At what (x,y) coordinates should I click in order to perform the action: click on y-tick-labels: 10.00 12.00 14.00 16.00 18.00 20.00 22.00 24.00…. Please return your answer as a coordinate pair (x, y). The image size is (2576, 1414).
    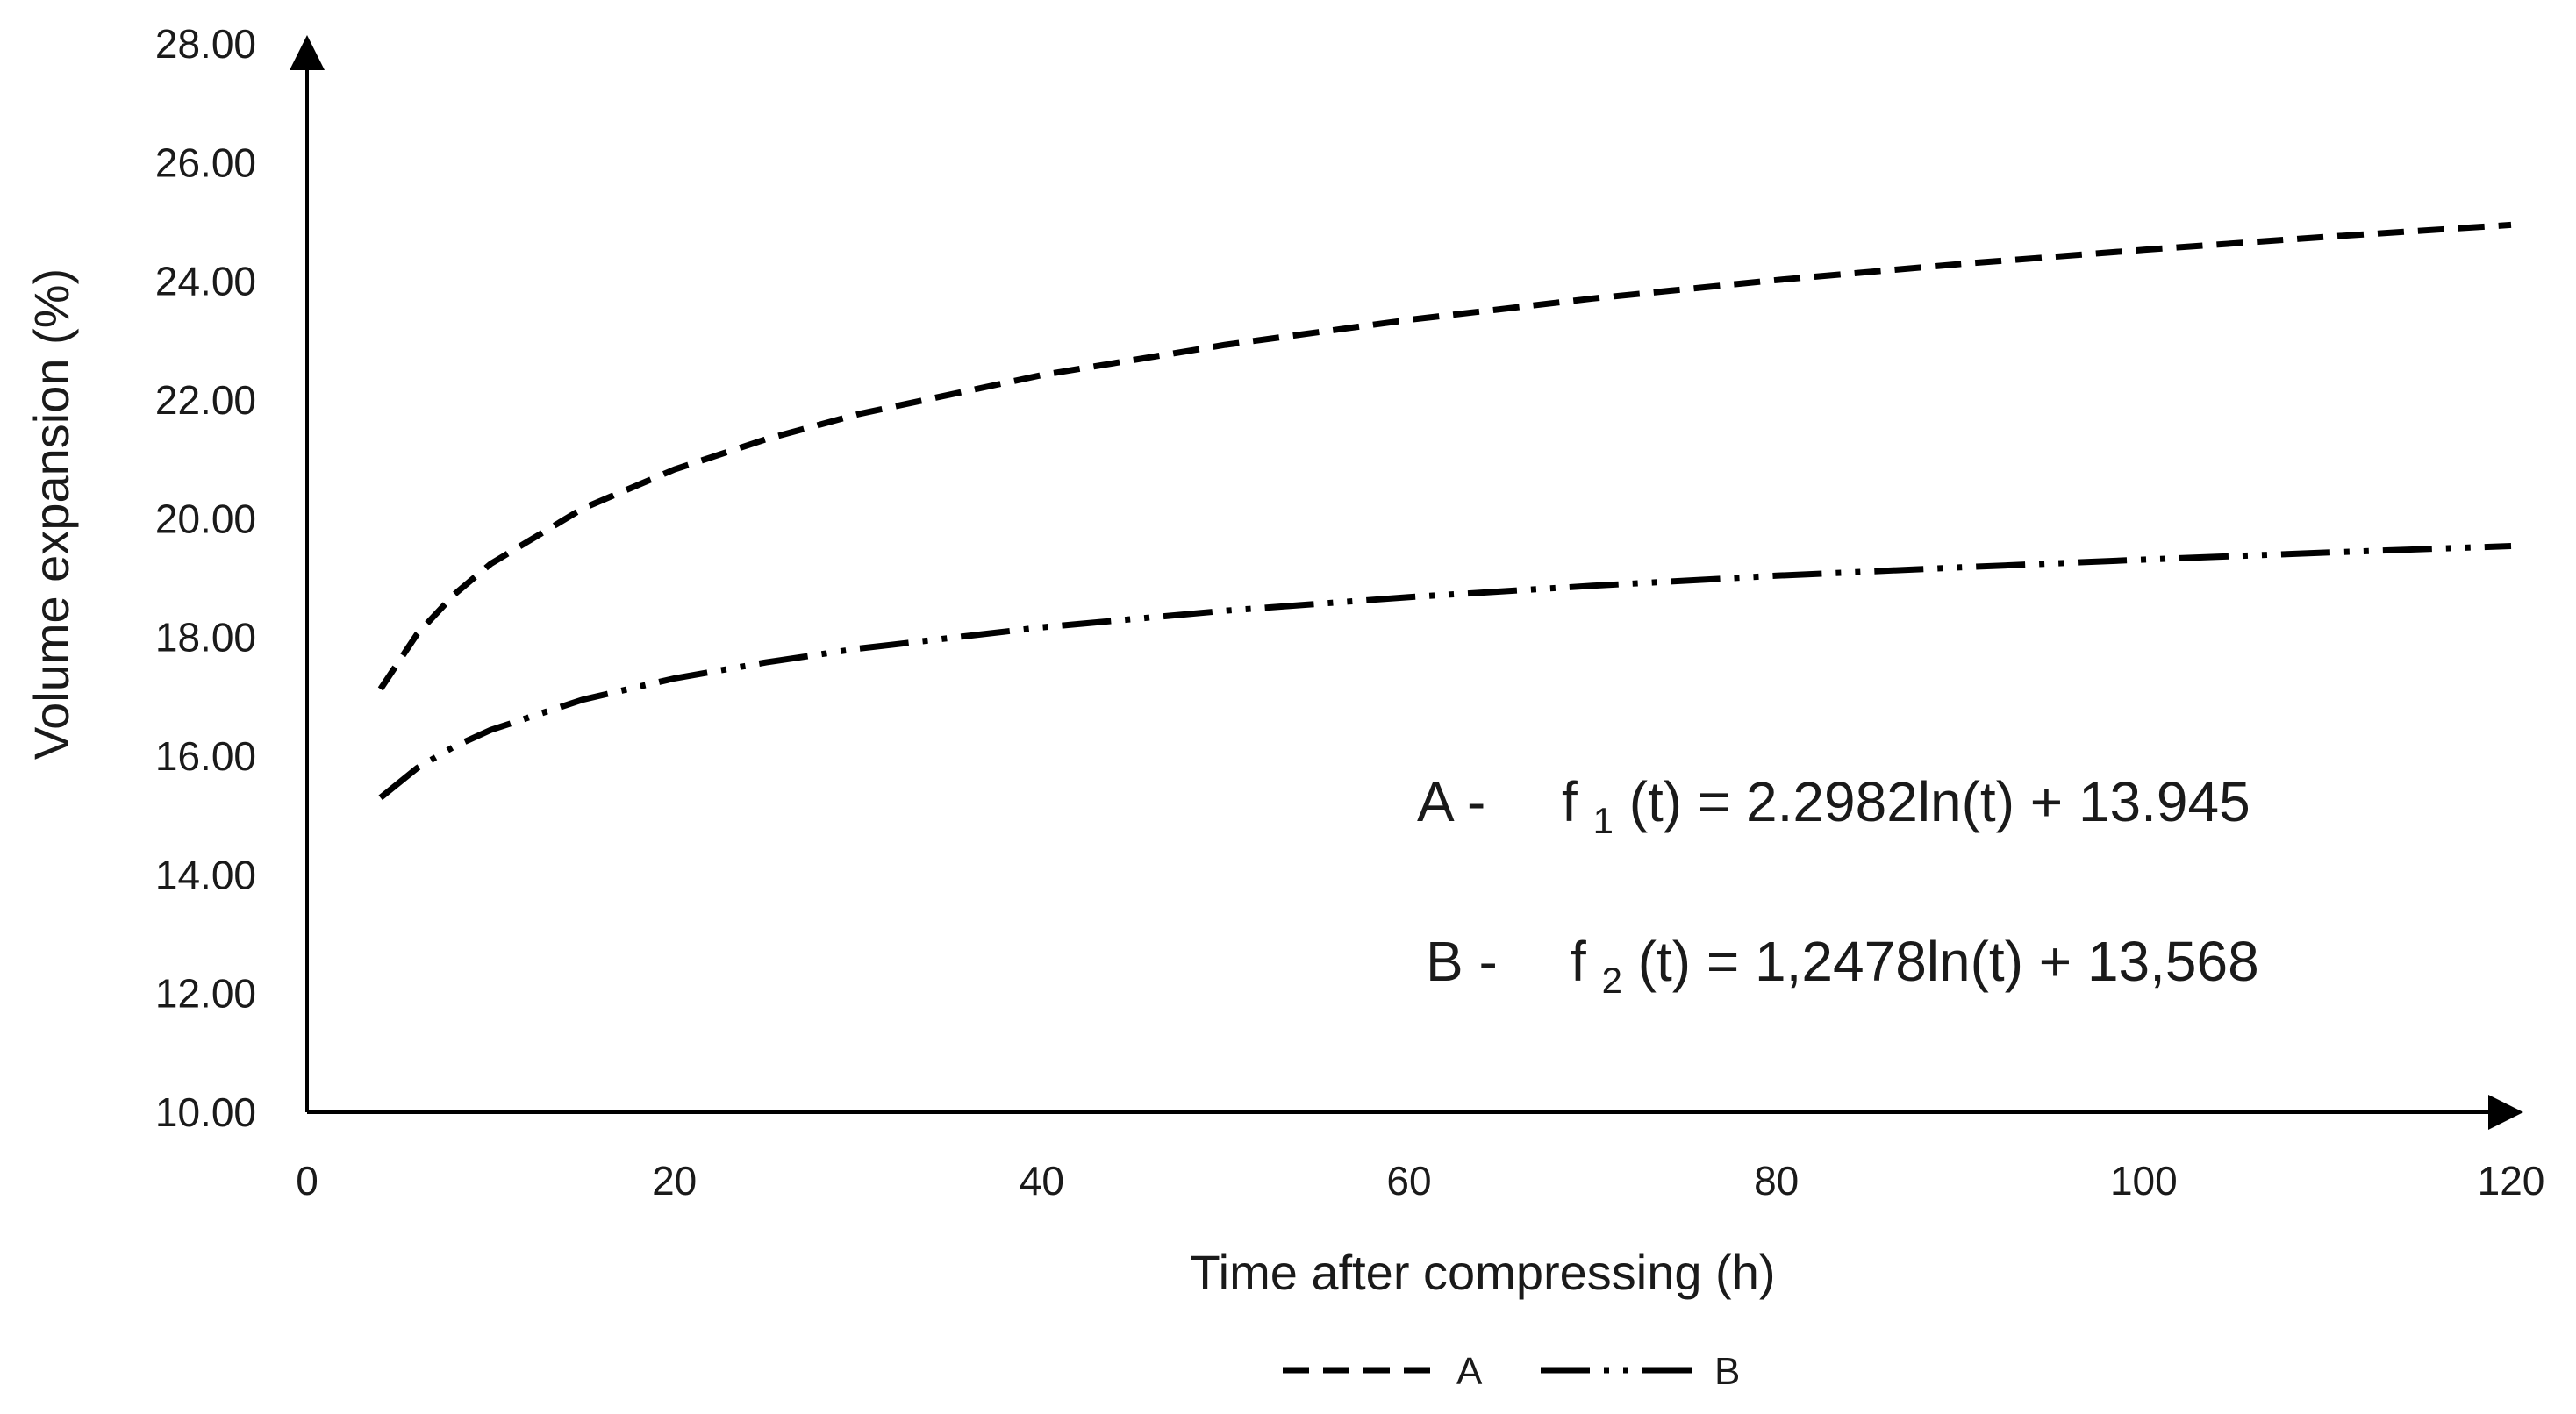
    Looking at the image, I should click on (205, 578).